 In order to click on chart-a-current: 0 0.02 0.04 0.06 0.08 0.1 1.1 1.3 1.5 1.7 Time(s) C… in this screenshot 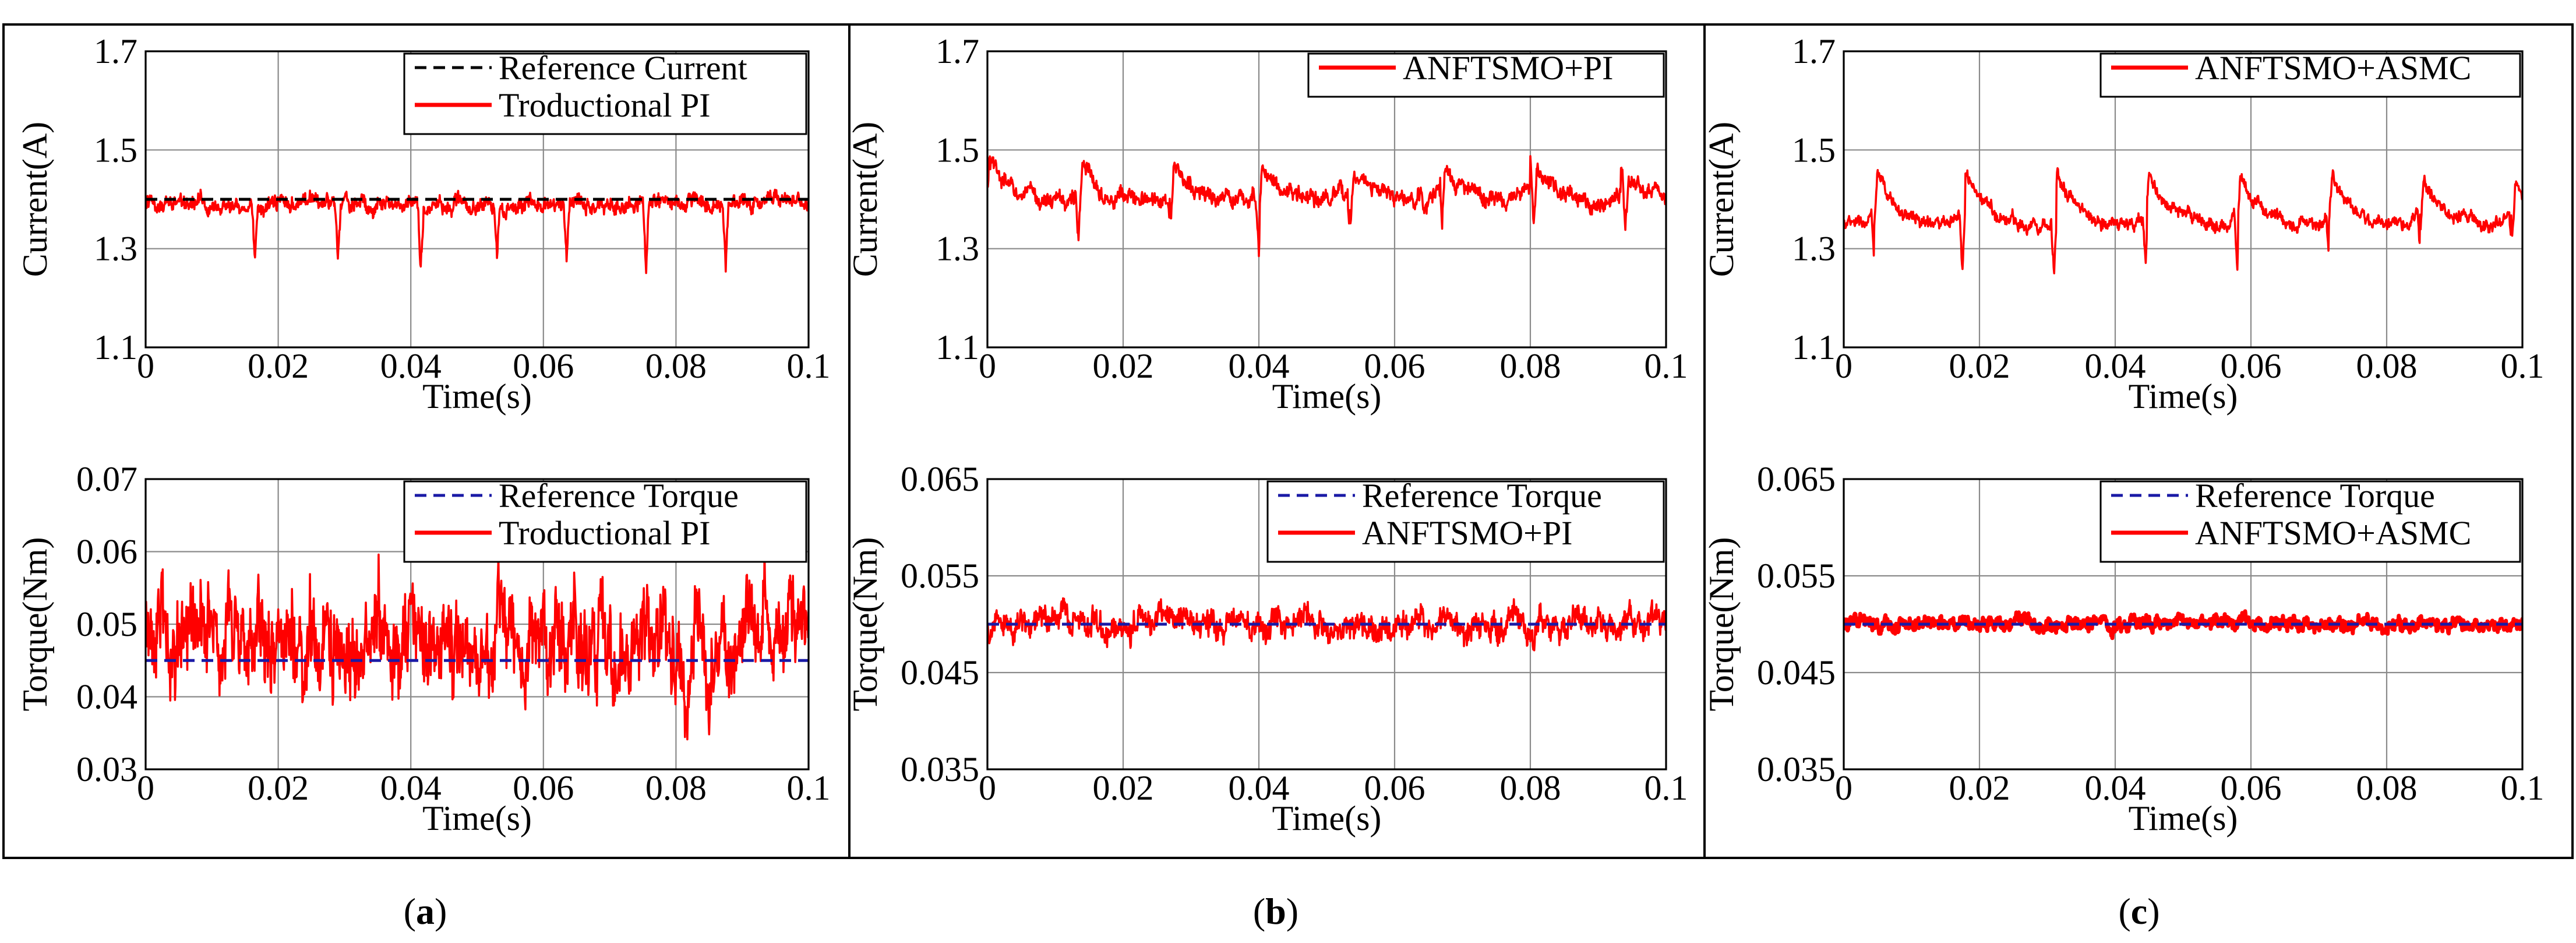, I will do `click(423, 224)`.